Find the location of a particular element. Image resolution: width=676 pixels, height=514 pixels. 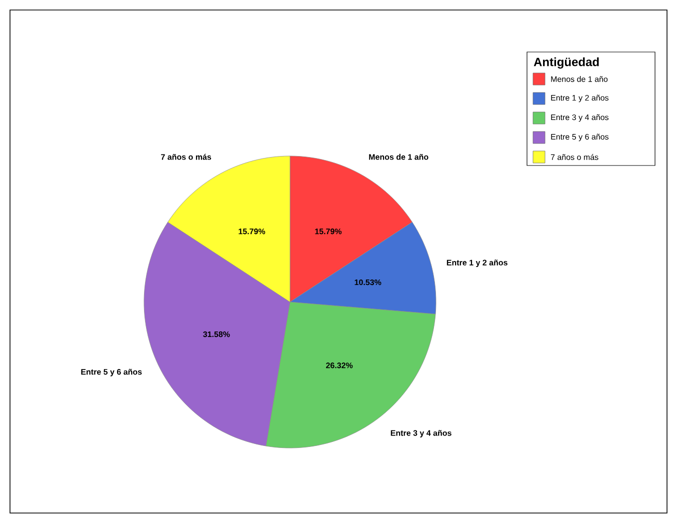

legend-label: Entre 5 y 6 años is located at coordinates (580, 138).